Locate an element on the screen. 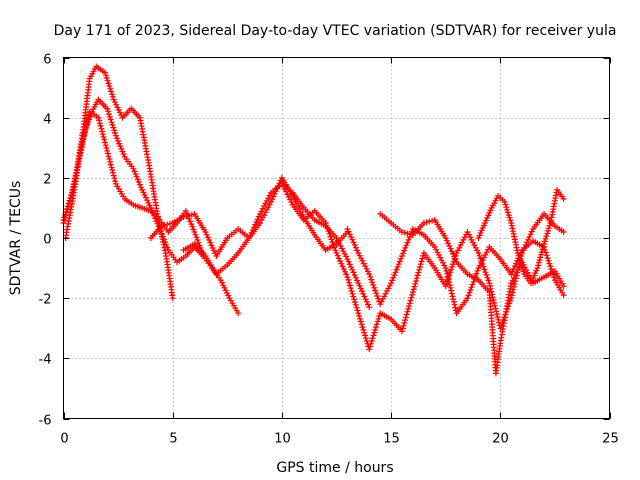  x-tick-label: 25 is located at coordinates (610, 439).